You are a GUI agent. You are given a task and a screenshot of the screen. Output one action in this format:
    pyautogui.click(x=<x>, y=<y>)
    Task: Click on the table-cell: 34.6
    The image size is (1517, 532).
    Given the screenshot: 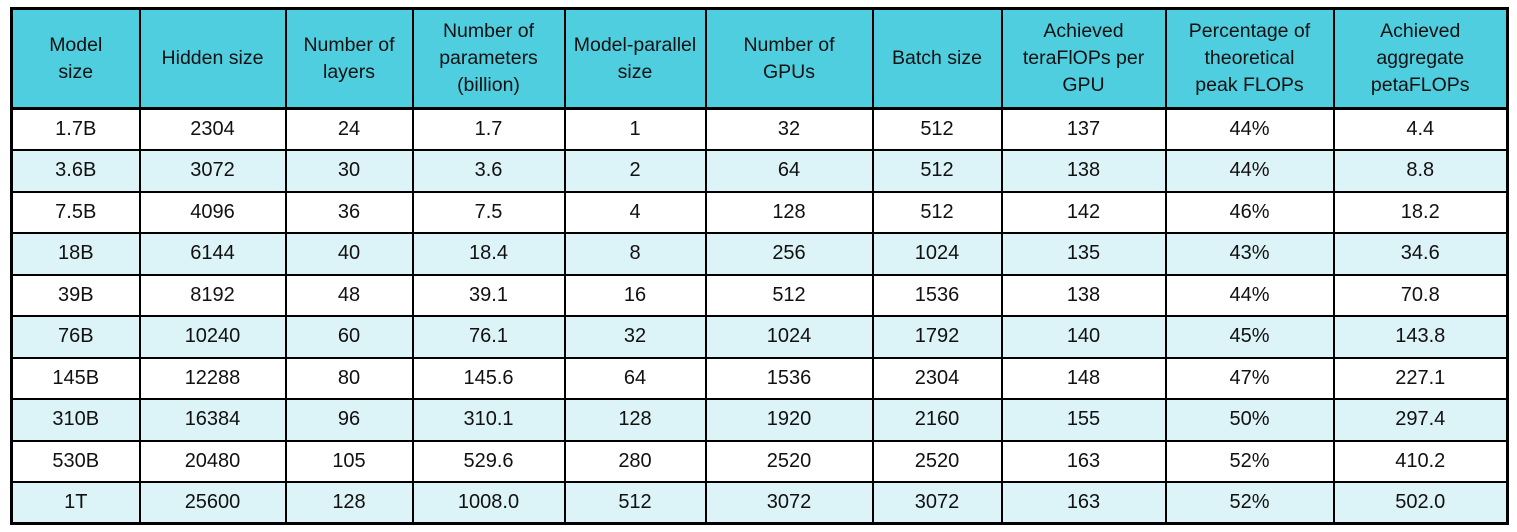 What is the action you would take?
    pyautogui.click(x=1420, y=254)
    